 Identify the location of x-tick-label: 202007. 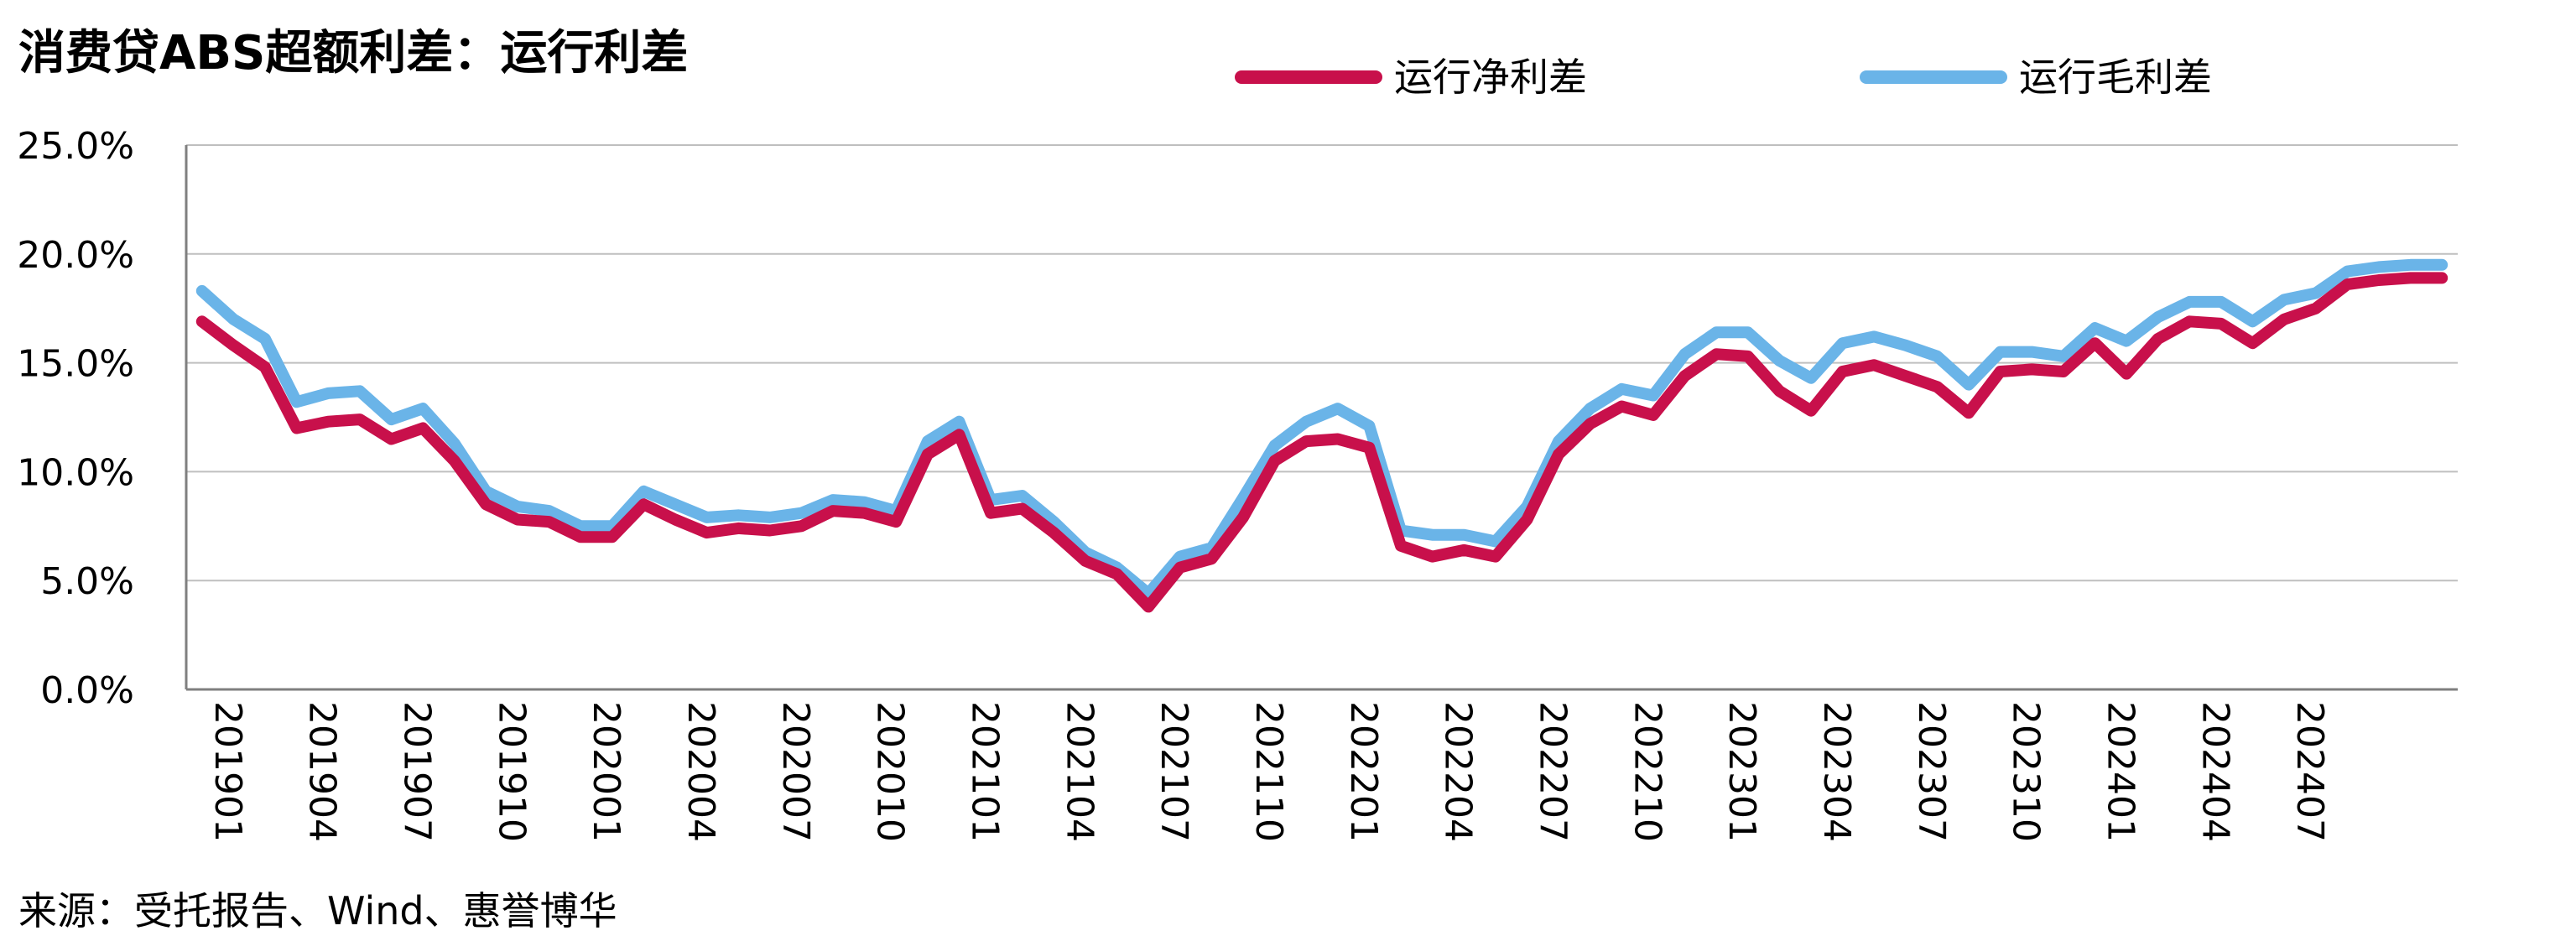
(795, 771).